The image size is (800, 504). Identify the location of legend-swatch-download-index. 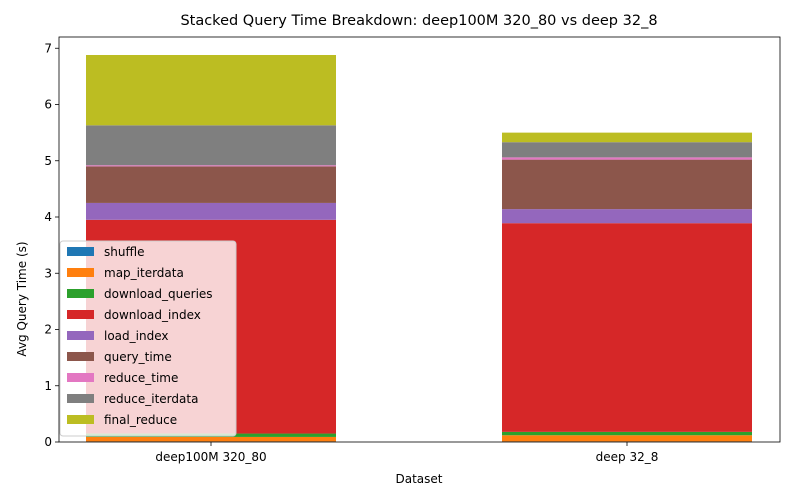
(80, 314).